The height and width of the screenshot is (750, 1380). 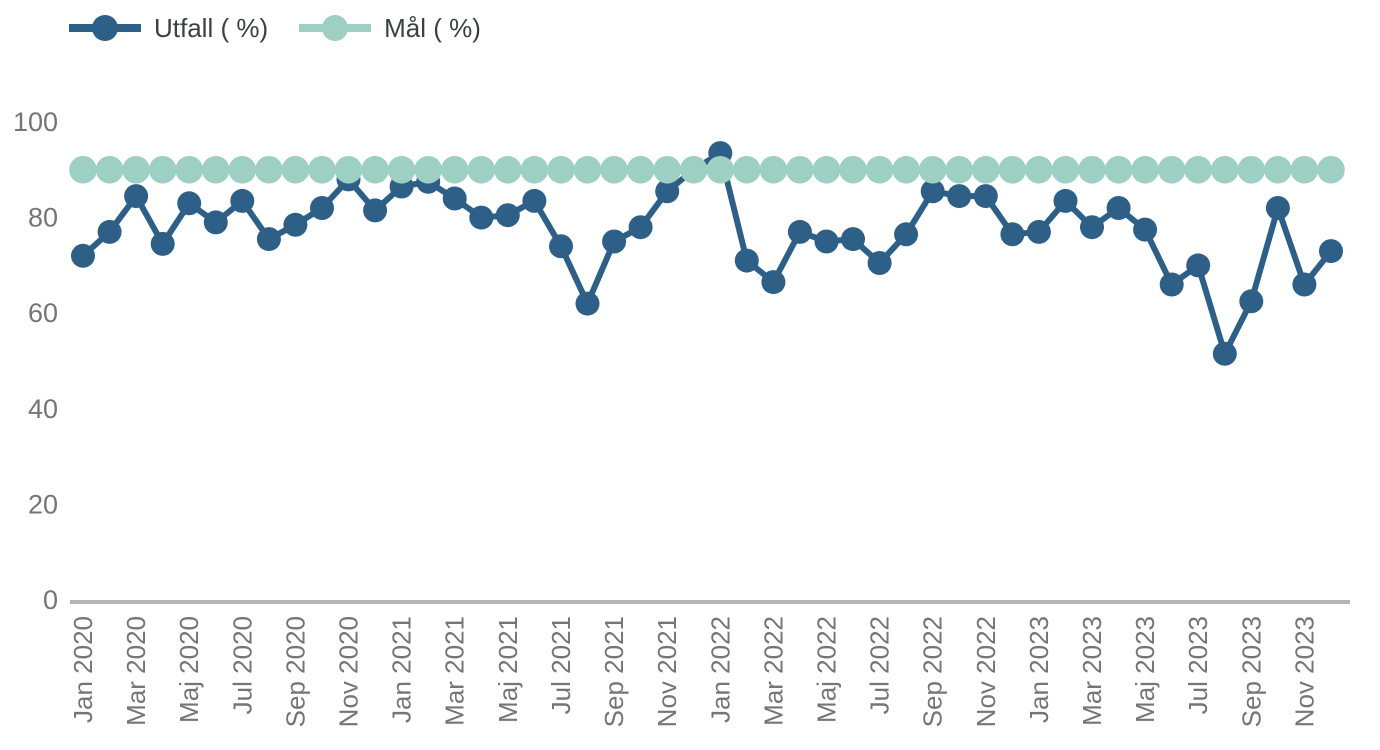 I want to click on x-tick-label: Jul 2023, so click(x=1198, y=665).